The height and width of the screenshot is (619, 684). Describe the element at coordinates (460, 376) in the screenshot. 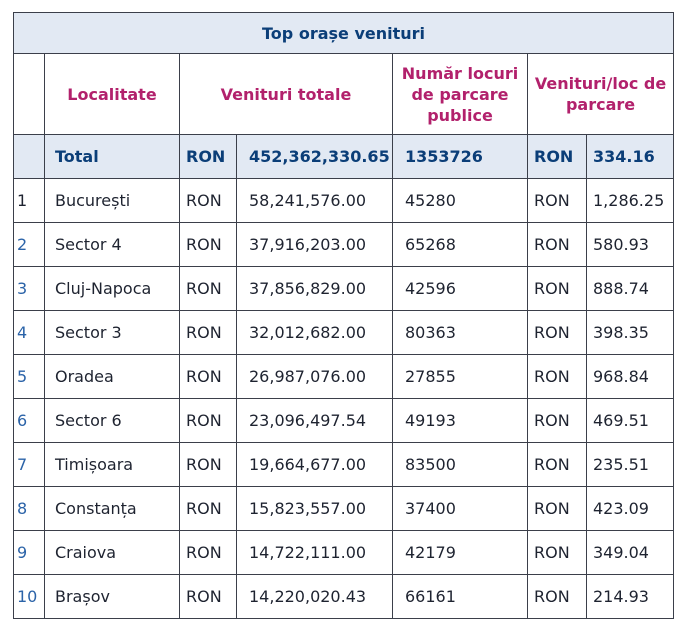

I see `row-spots: 27855` at that location.